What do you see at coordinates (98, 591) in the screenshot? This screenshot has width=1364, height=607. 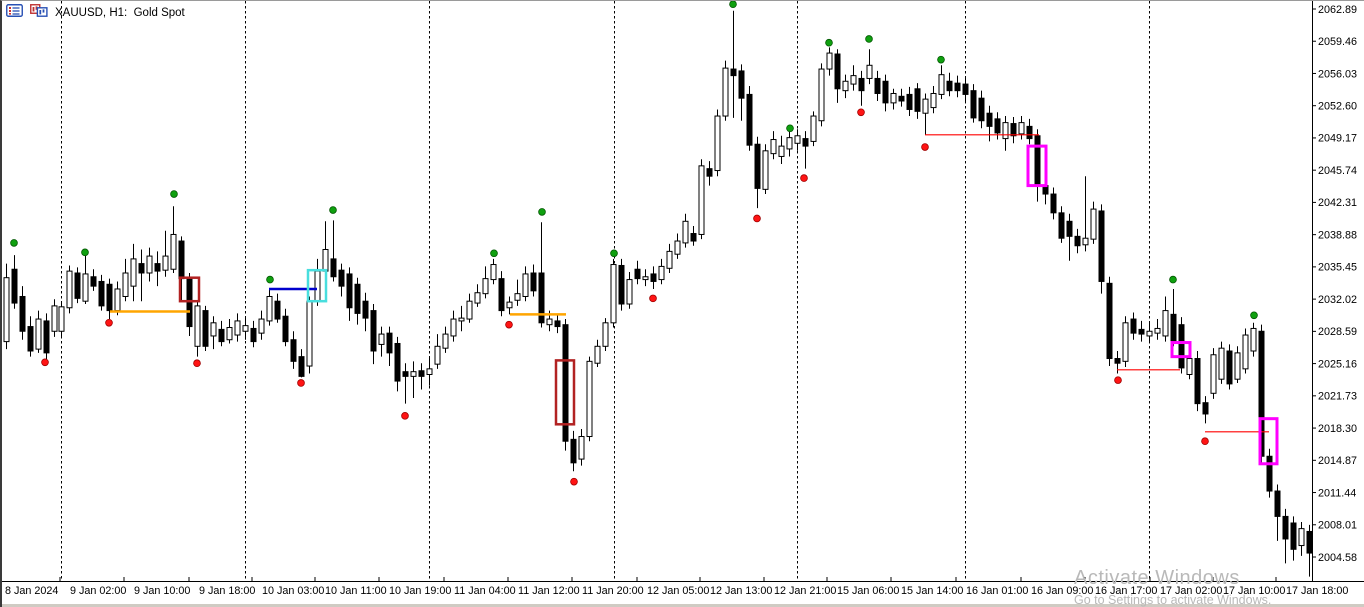 I see `time-tick-label: 9 Jan 02:00` at bounding box center [98, 591].